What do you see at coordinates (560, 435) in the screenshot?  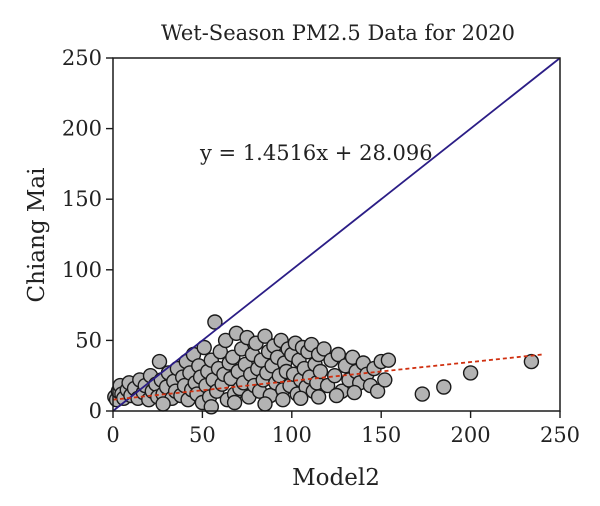 I see `x-tick-label: 250` at bounding box center [560, 435].